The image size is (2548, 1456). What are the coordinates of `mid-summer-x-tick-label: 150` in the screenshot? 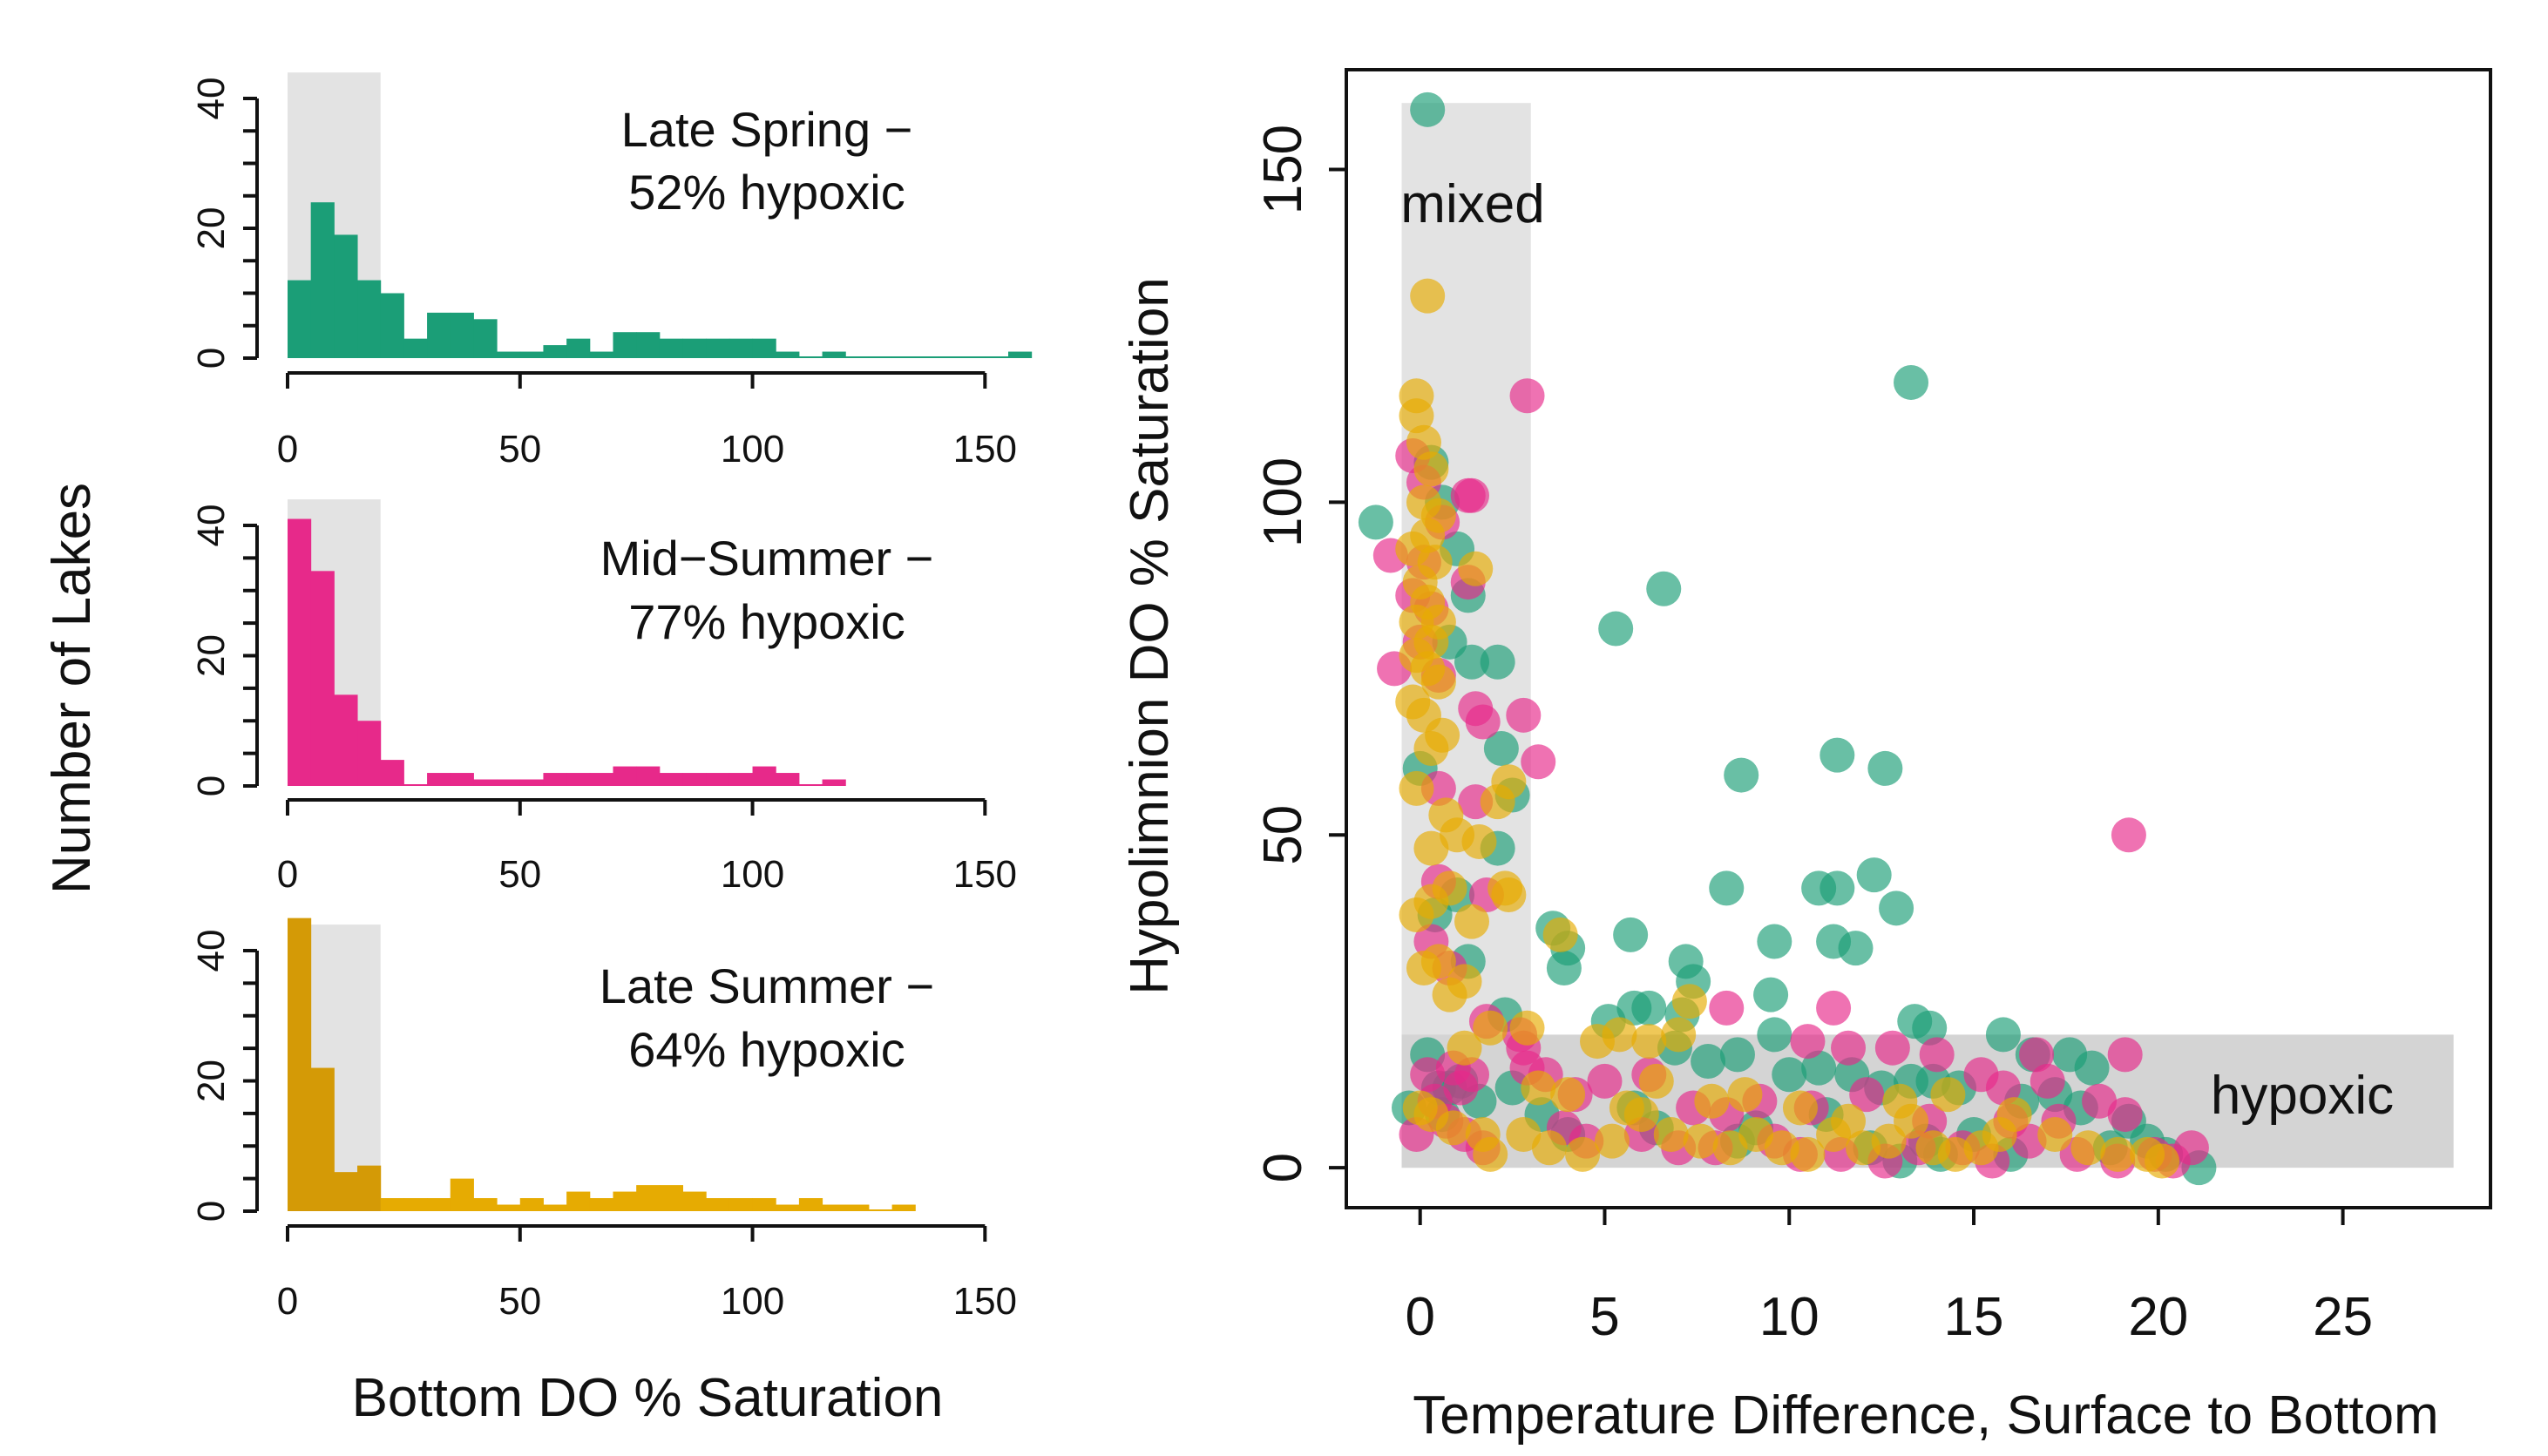 It's located at (985, 874).